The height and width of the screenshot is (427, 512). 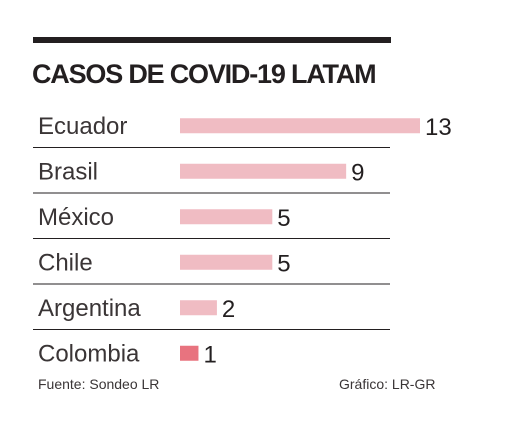 What do you see at coordinates (65, 262) in the screenshot?
I see `category-label: Chile` at bounding box center [65, 262].